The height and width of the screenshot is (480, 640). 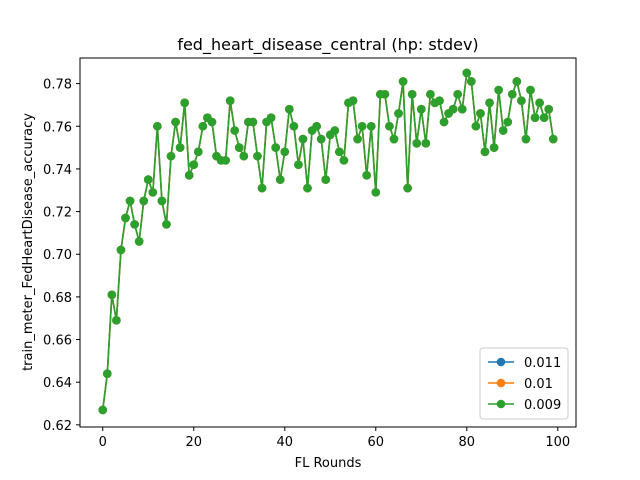 I want to click on legend-label: 0.011, so click(x=542, y=363).